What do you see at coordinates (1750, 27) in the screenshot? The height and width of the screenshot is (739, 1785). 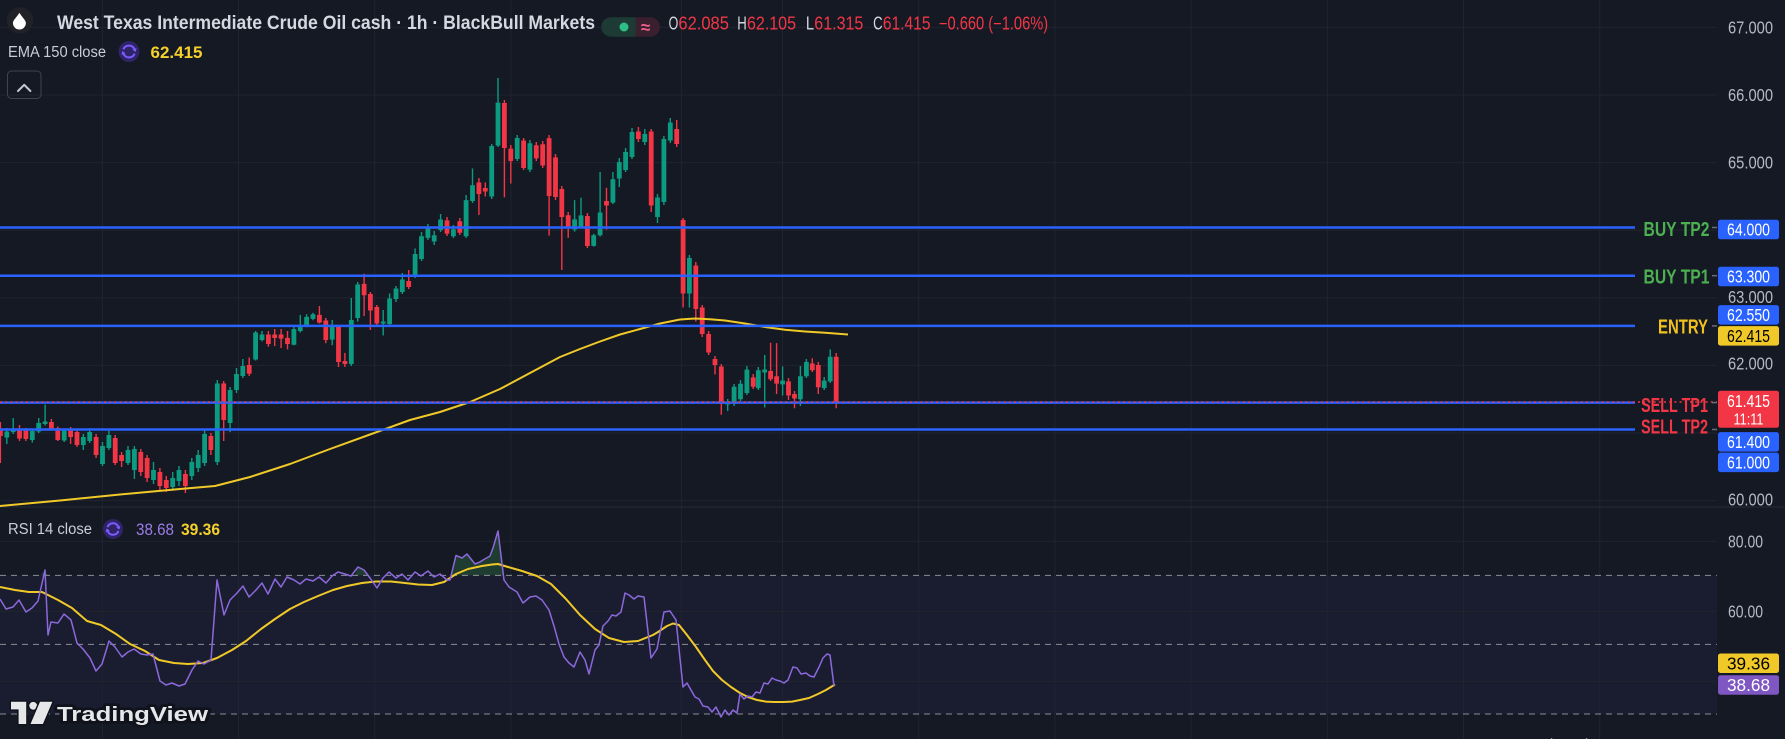 I see `svg-text: 67.000` at bounding box center [1750, 27].